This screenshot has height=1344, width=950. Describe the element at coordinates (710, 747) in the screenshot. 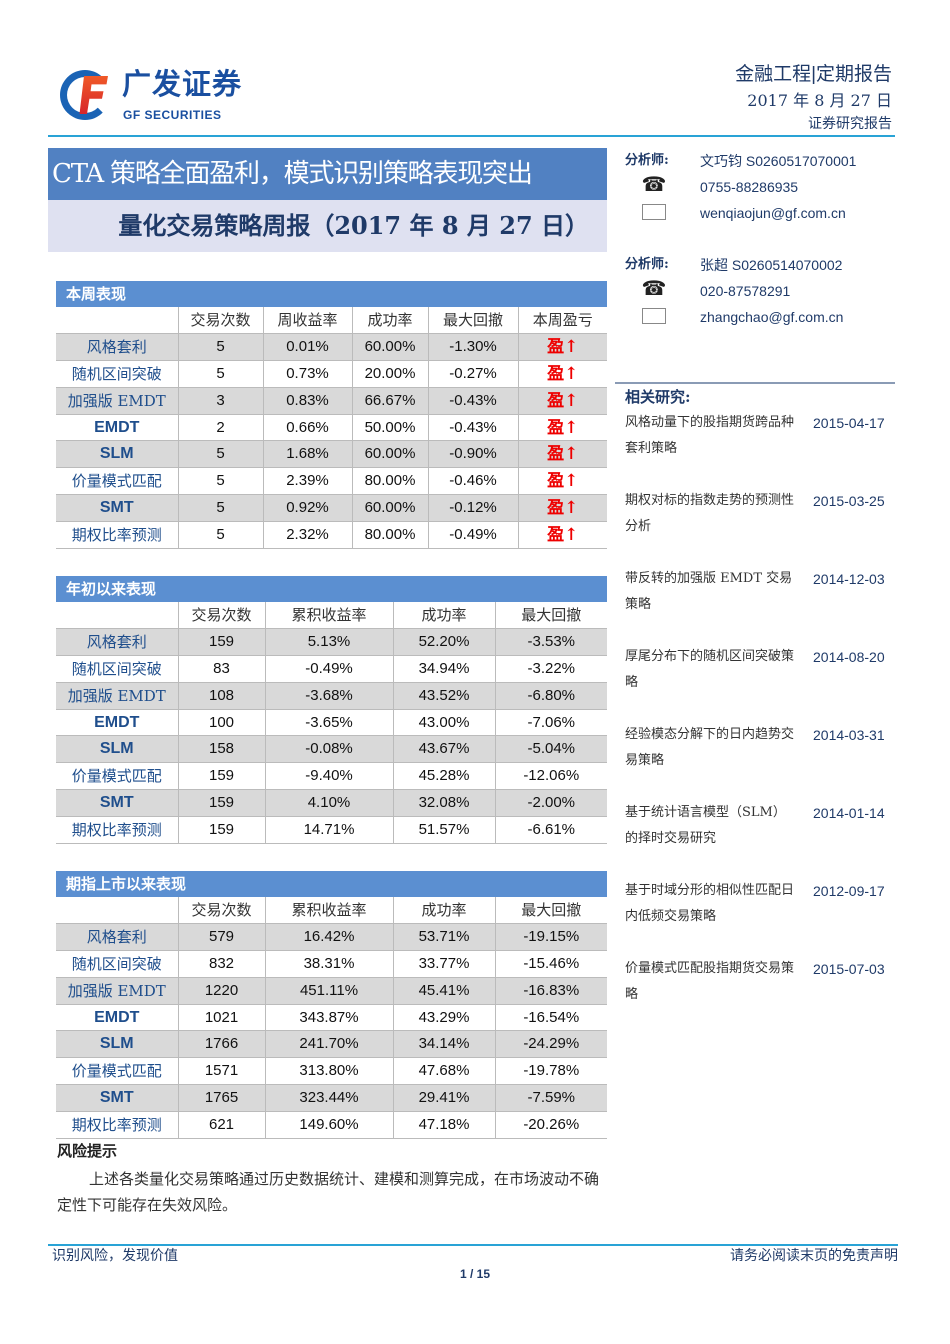

I see `related-report-title: 经验模态分解下的日内趋势交易策略` at that location.